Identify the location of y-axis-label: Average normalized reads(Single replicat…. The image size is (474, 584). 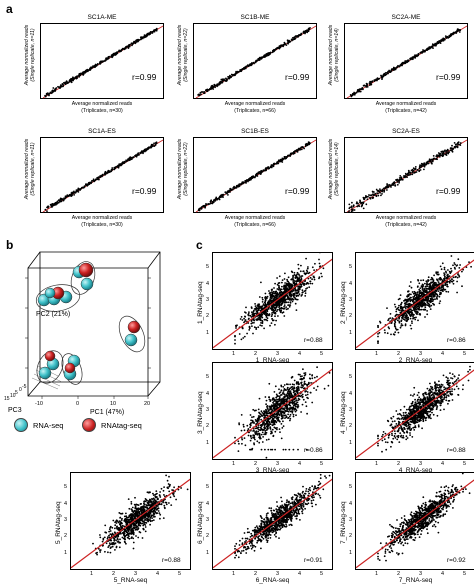
(30, 55).